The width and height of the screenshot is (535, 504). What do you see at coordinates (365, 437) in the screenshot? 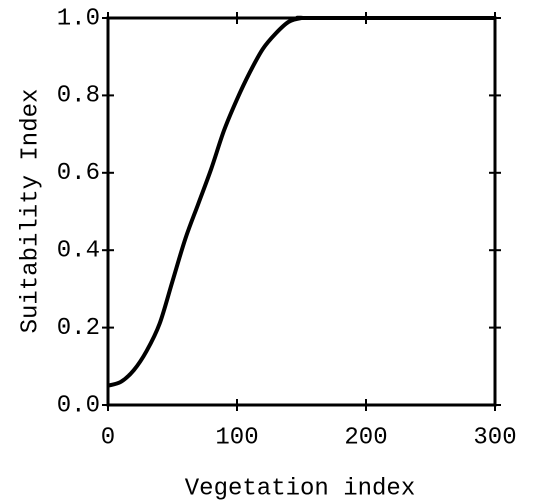
I see `x-tick-label: 200` at bounding box center [365, 437].